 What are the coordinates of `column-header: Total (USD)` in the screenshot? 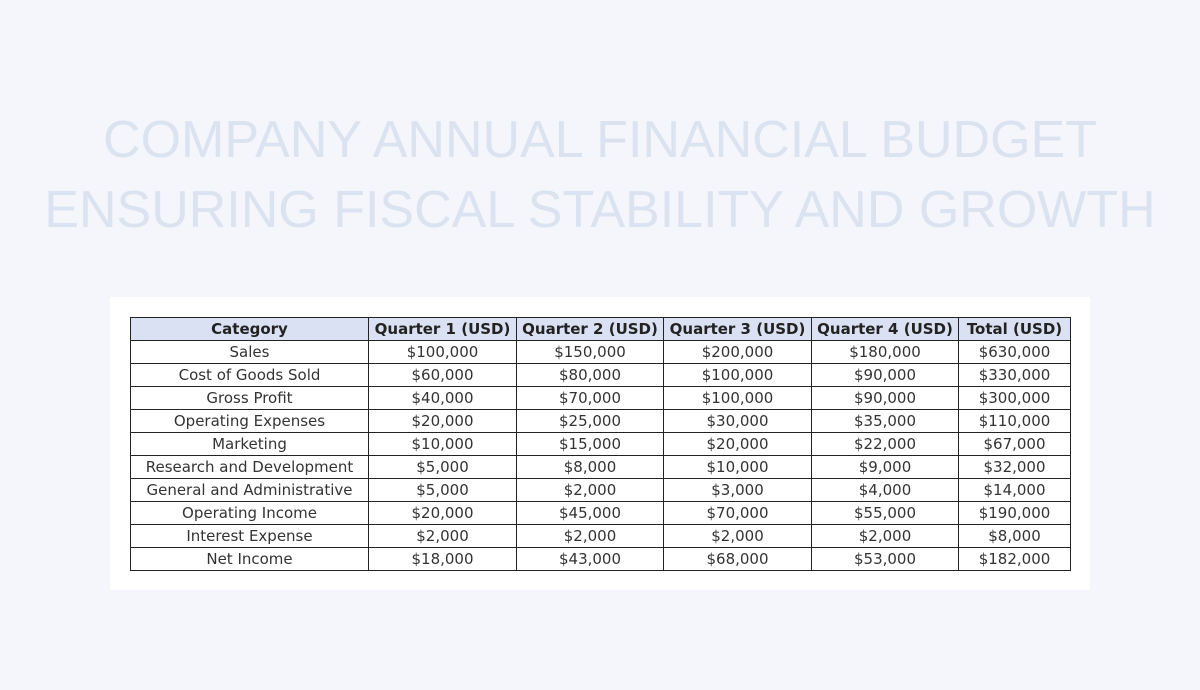 It's located at (1014, 329).